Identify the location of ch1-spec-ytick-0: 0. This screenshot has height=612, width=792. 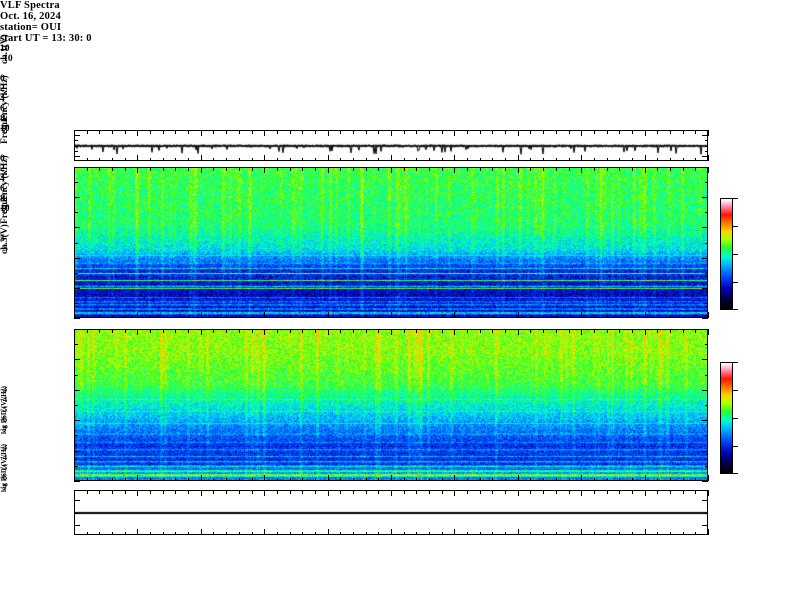
(2, 79).